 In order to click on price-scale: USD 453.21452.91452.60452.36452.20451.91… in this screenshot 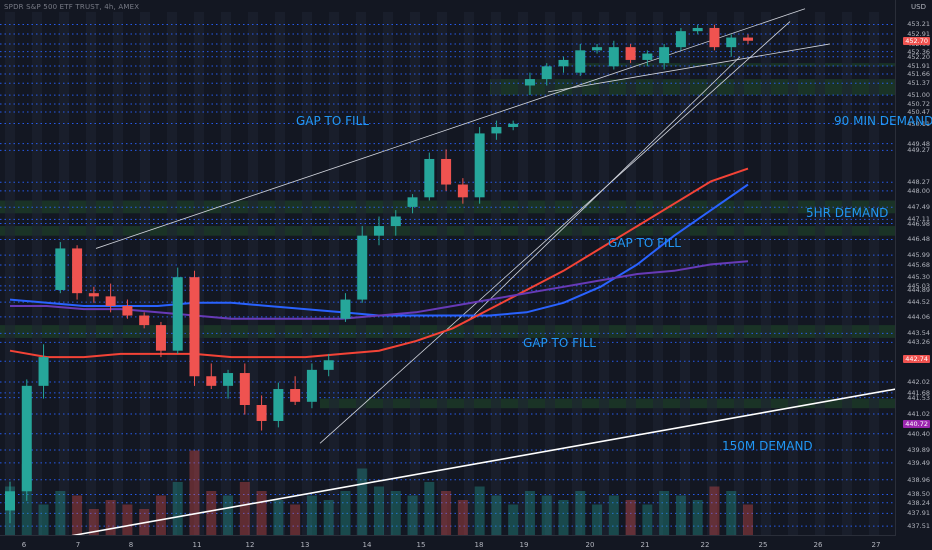, I will do `click(913, 268)`.